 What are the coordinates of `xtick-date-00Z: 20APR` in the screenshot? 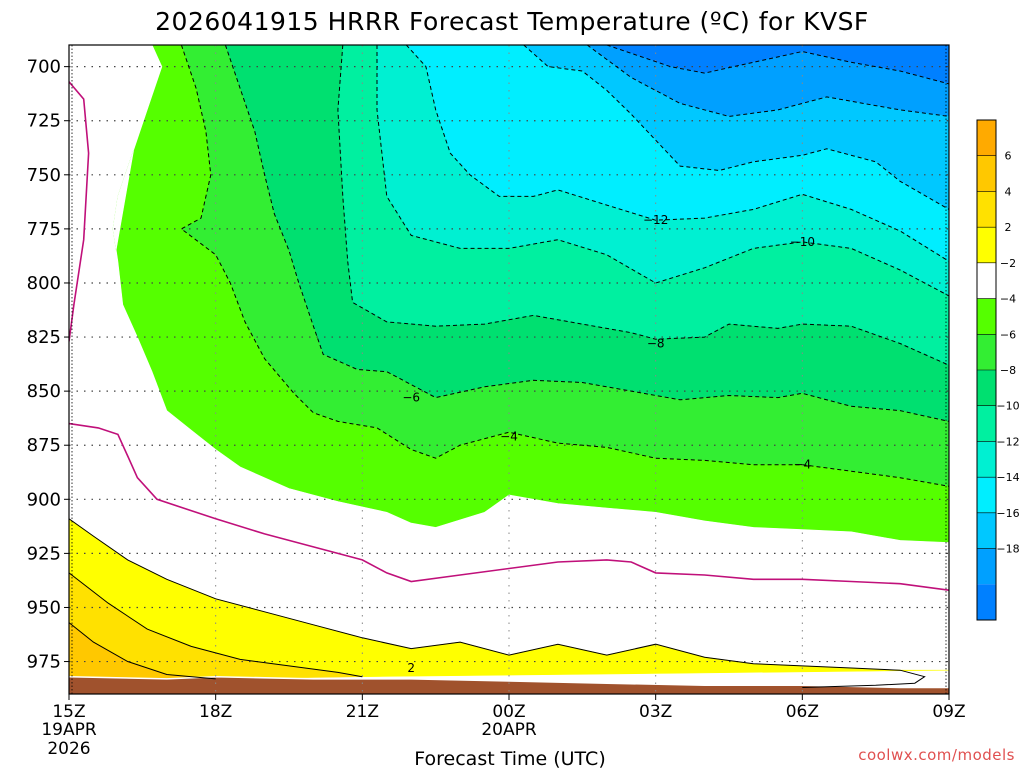 It's located at (509, 730).